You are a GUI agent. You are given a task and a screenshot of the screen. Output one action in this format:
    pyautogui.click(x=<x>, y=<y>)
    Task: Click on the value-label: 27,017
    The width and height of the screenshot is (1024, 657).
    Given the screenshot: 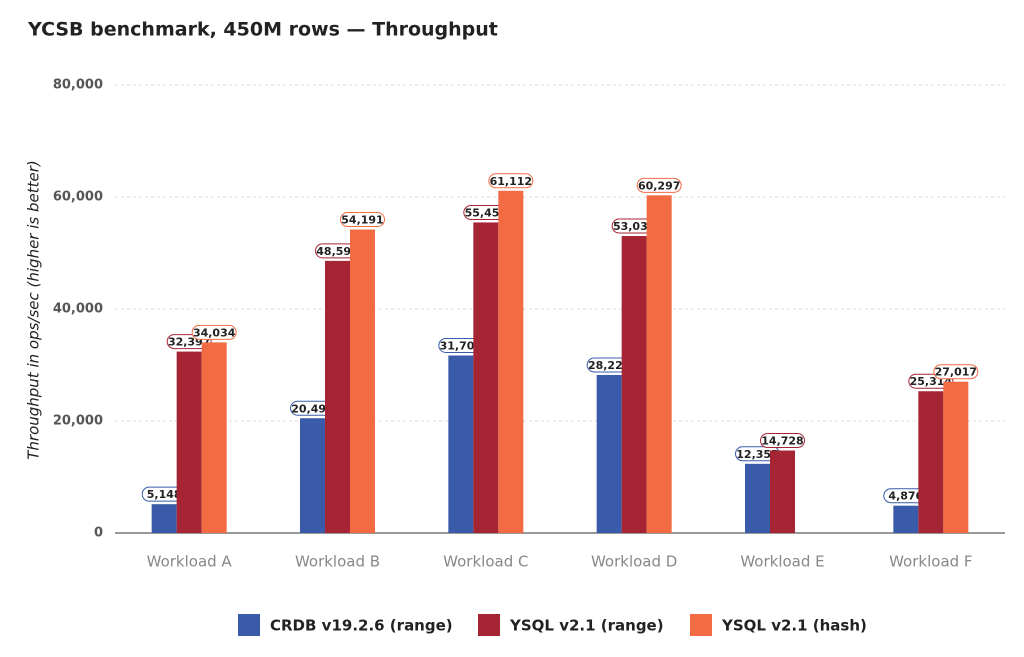 What is the action you would take?
    pyautogui.click(x=956, y=372)
    